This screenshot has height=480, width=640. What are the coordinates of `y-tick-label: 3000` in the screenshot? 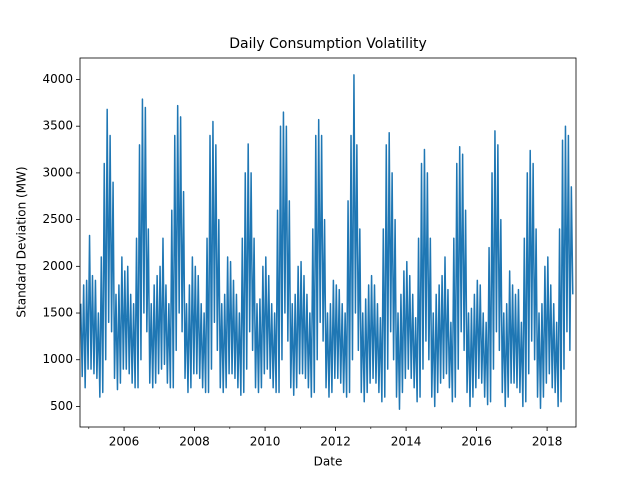 It's located at (57, 172).